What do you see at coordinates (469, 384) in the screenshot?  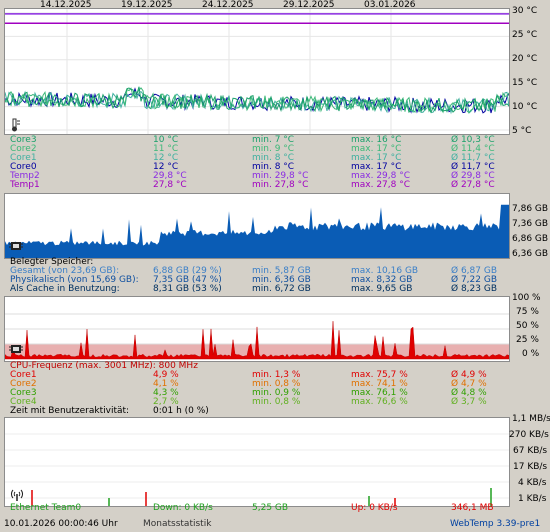 I see `avg-value: Ø 4,7 %` at bounding box center [469, 384].